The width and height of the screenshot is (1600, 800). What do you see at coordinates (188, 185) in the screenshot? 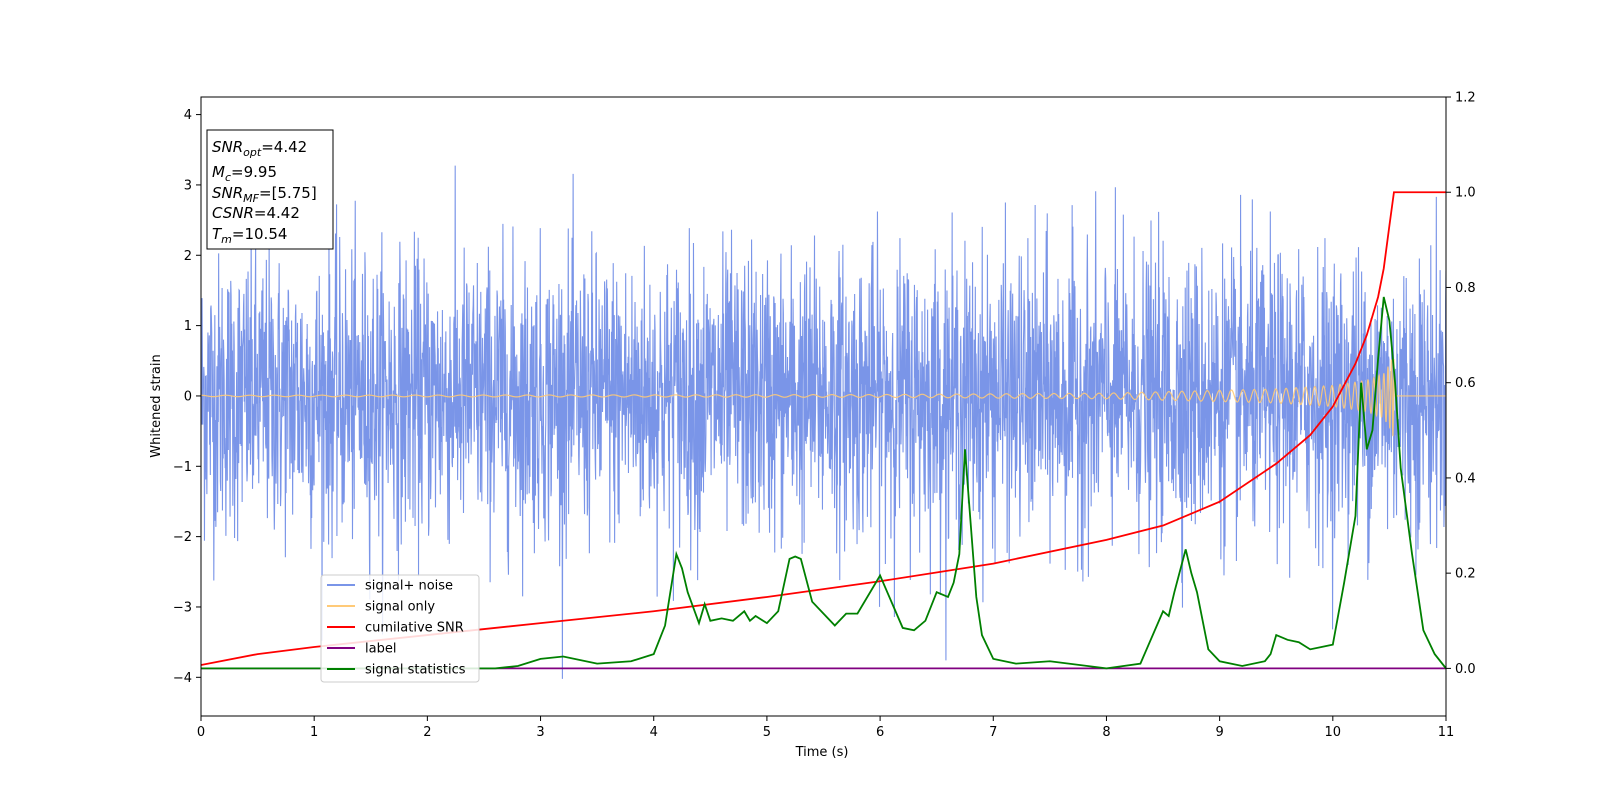
I see `y-tick-label: 3` at bounding box center [188, 185].